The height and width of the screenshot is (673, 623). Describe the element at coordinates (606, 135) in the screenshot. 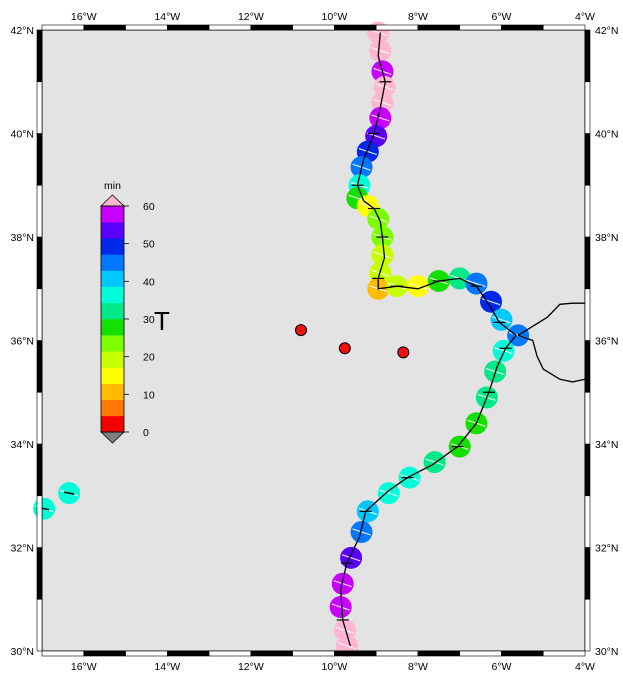

I see `y-tick-label-right: 40°N` at that location.